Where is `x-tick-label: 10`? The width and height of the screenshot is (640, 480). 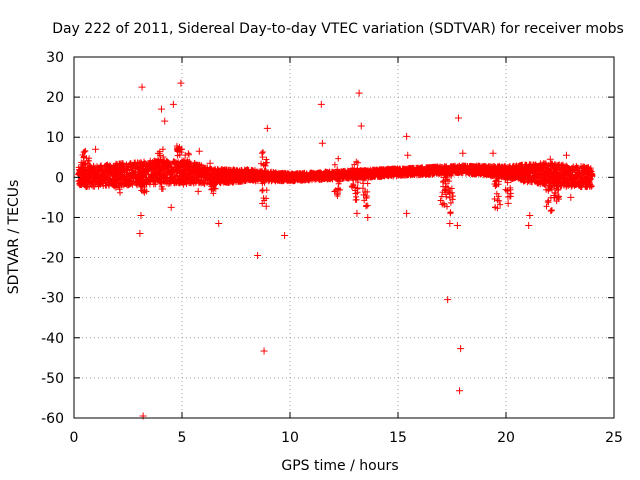
x-tick-label: 10 is located at coordinates (290, 438).